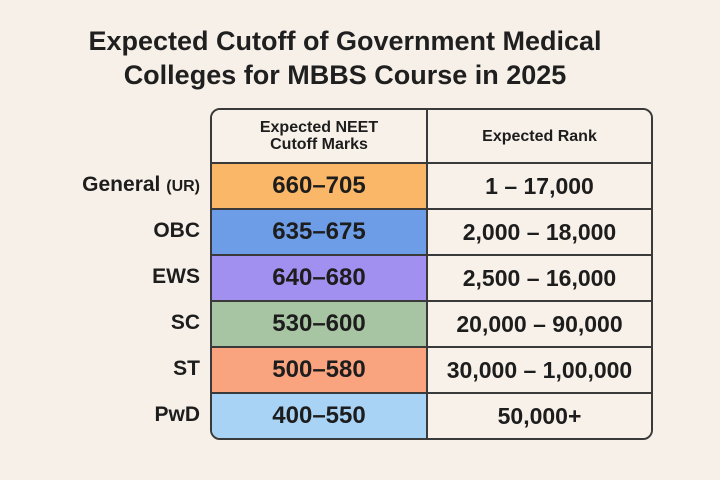 The height and width of the screenshot is (480, 720). Describe the element at coordinates (539, 187) in the screenshot. I see `expected-rank-cell: 1 – 17,000` at that location.